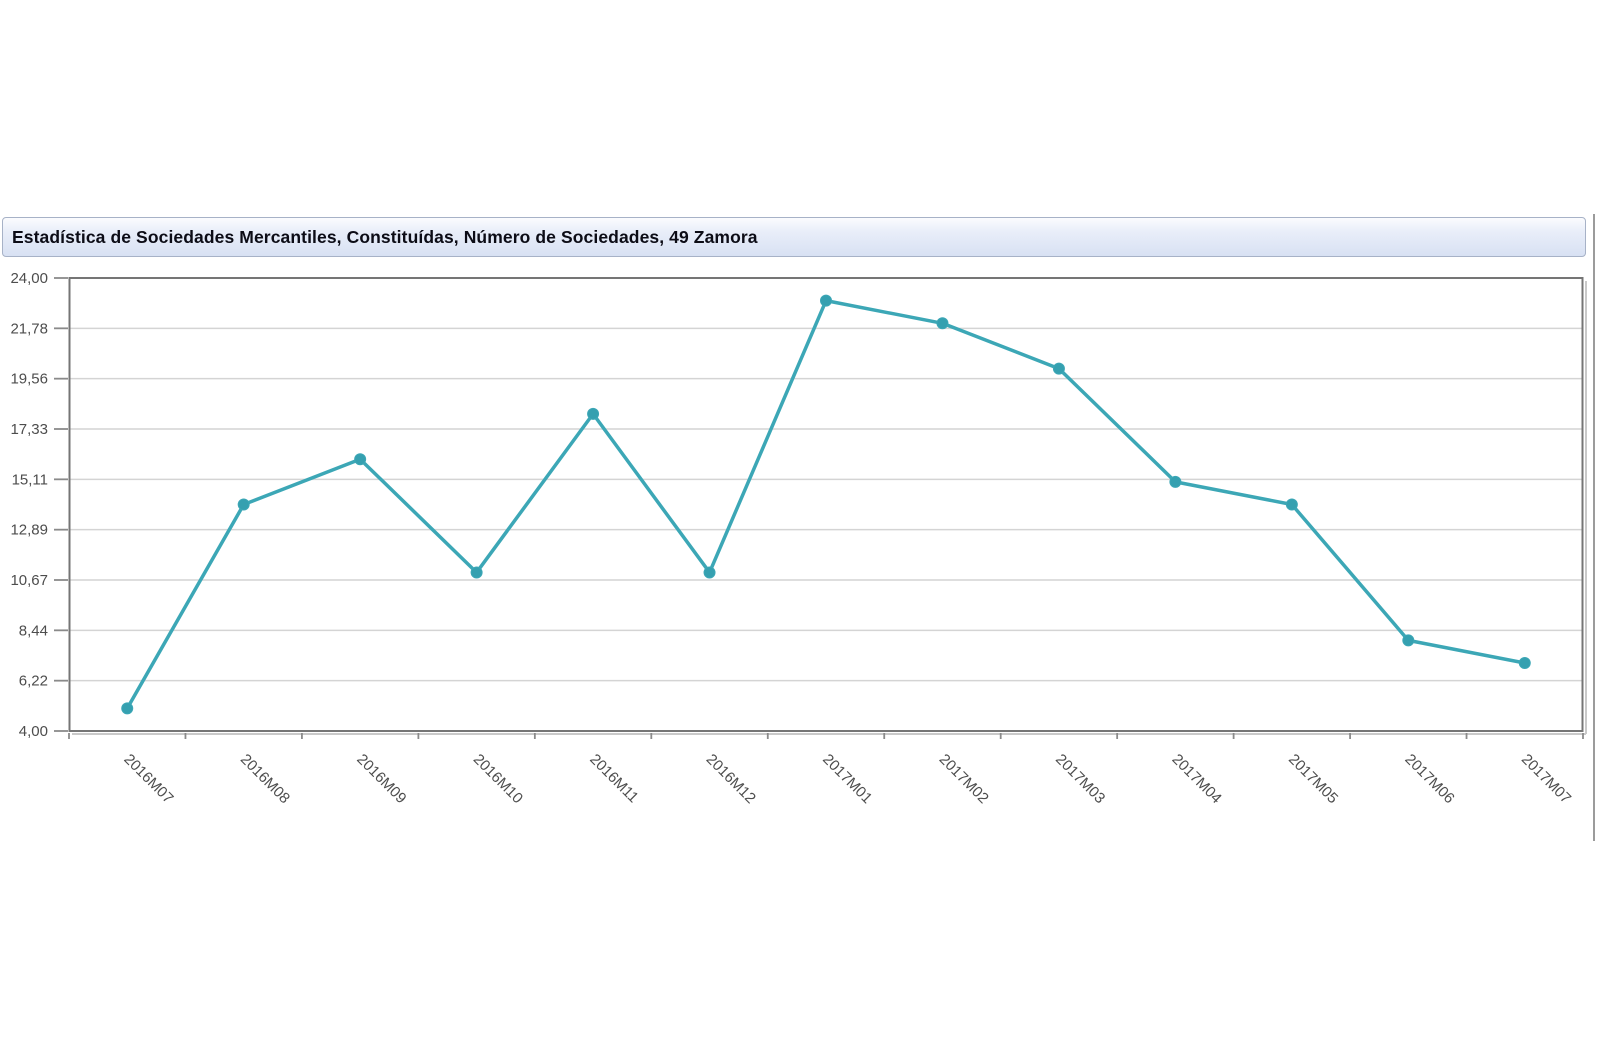  What do you see at coordinates (709, 572) in the screenshot?
I see `data-point-2016M12` at bounding box center [709, 572].